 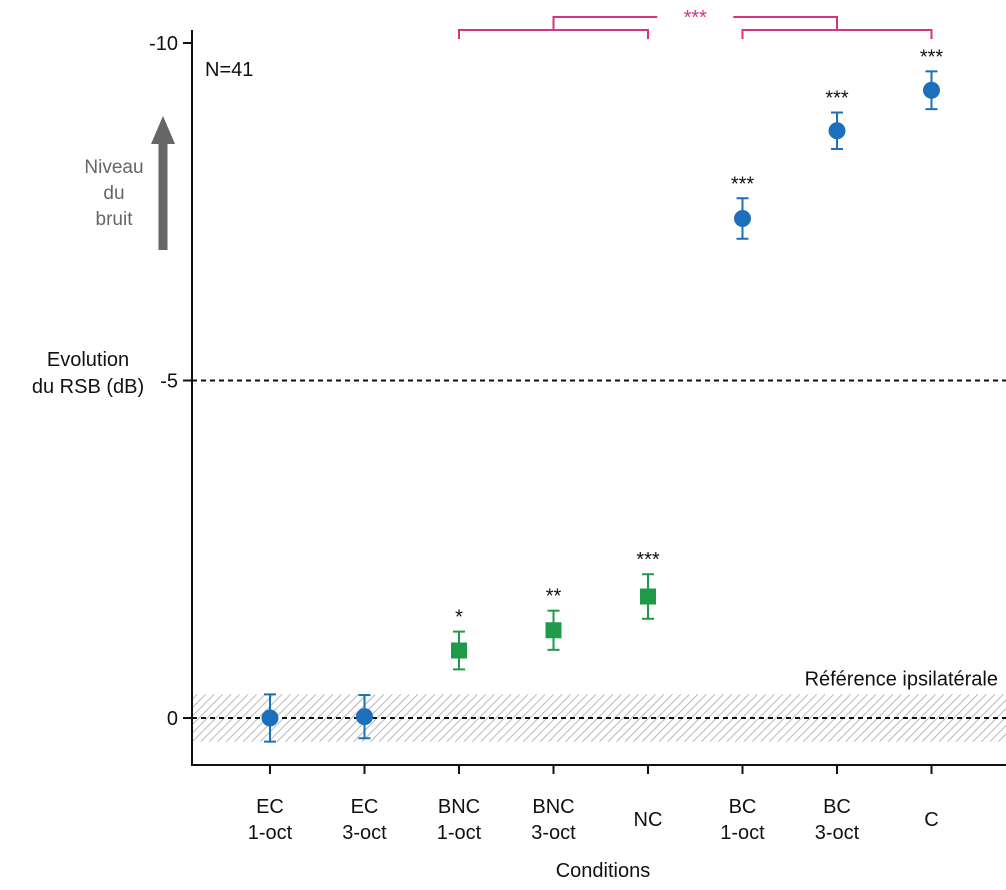 What do you see at coordinates (901, 679) in the screenshot?
I see `reference-band-label: Référence ipsilatérale` at bounding box center [901, 679].